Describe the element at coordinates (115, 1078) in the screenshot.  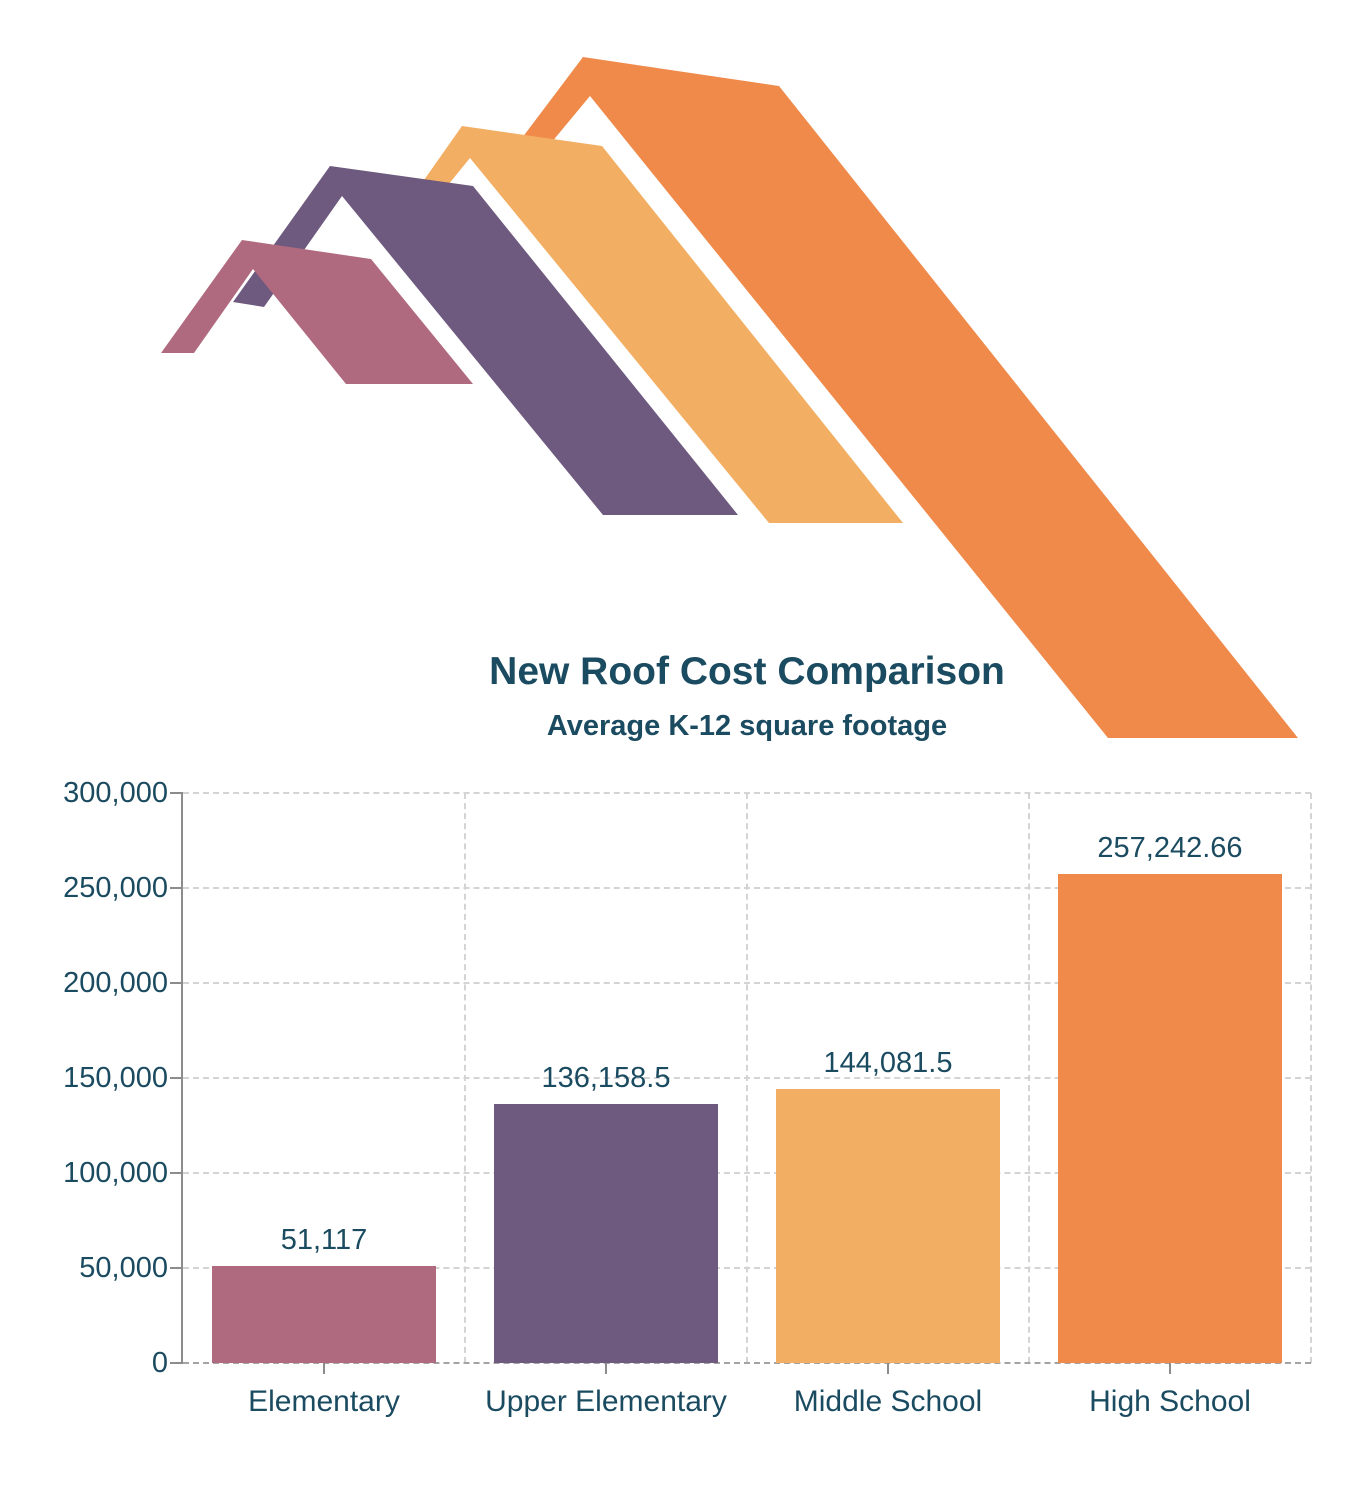
I see `y-tick-label: 150,000` at that location.